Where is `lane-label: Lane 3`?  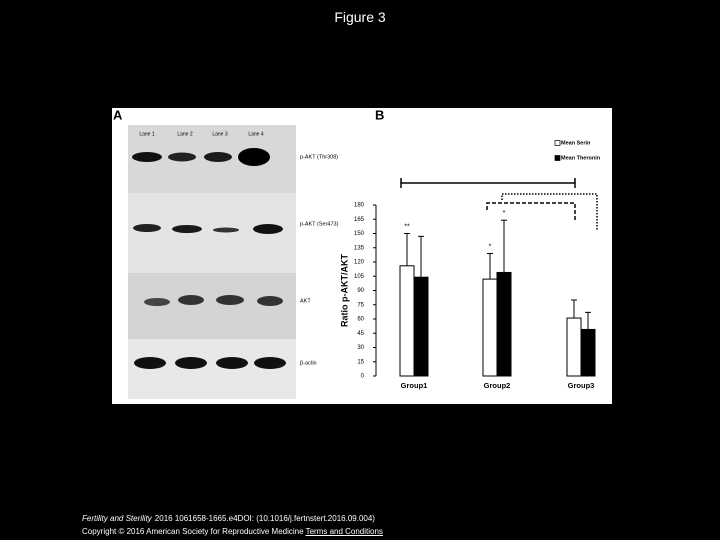 lane-label: Lane 3 is located at coordinates (220, 134).